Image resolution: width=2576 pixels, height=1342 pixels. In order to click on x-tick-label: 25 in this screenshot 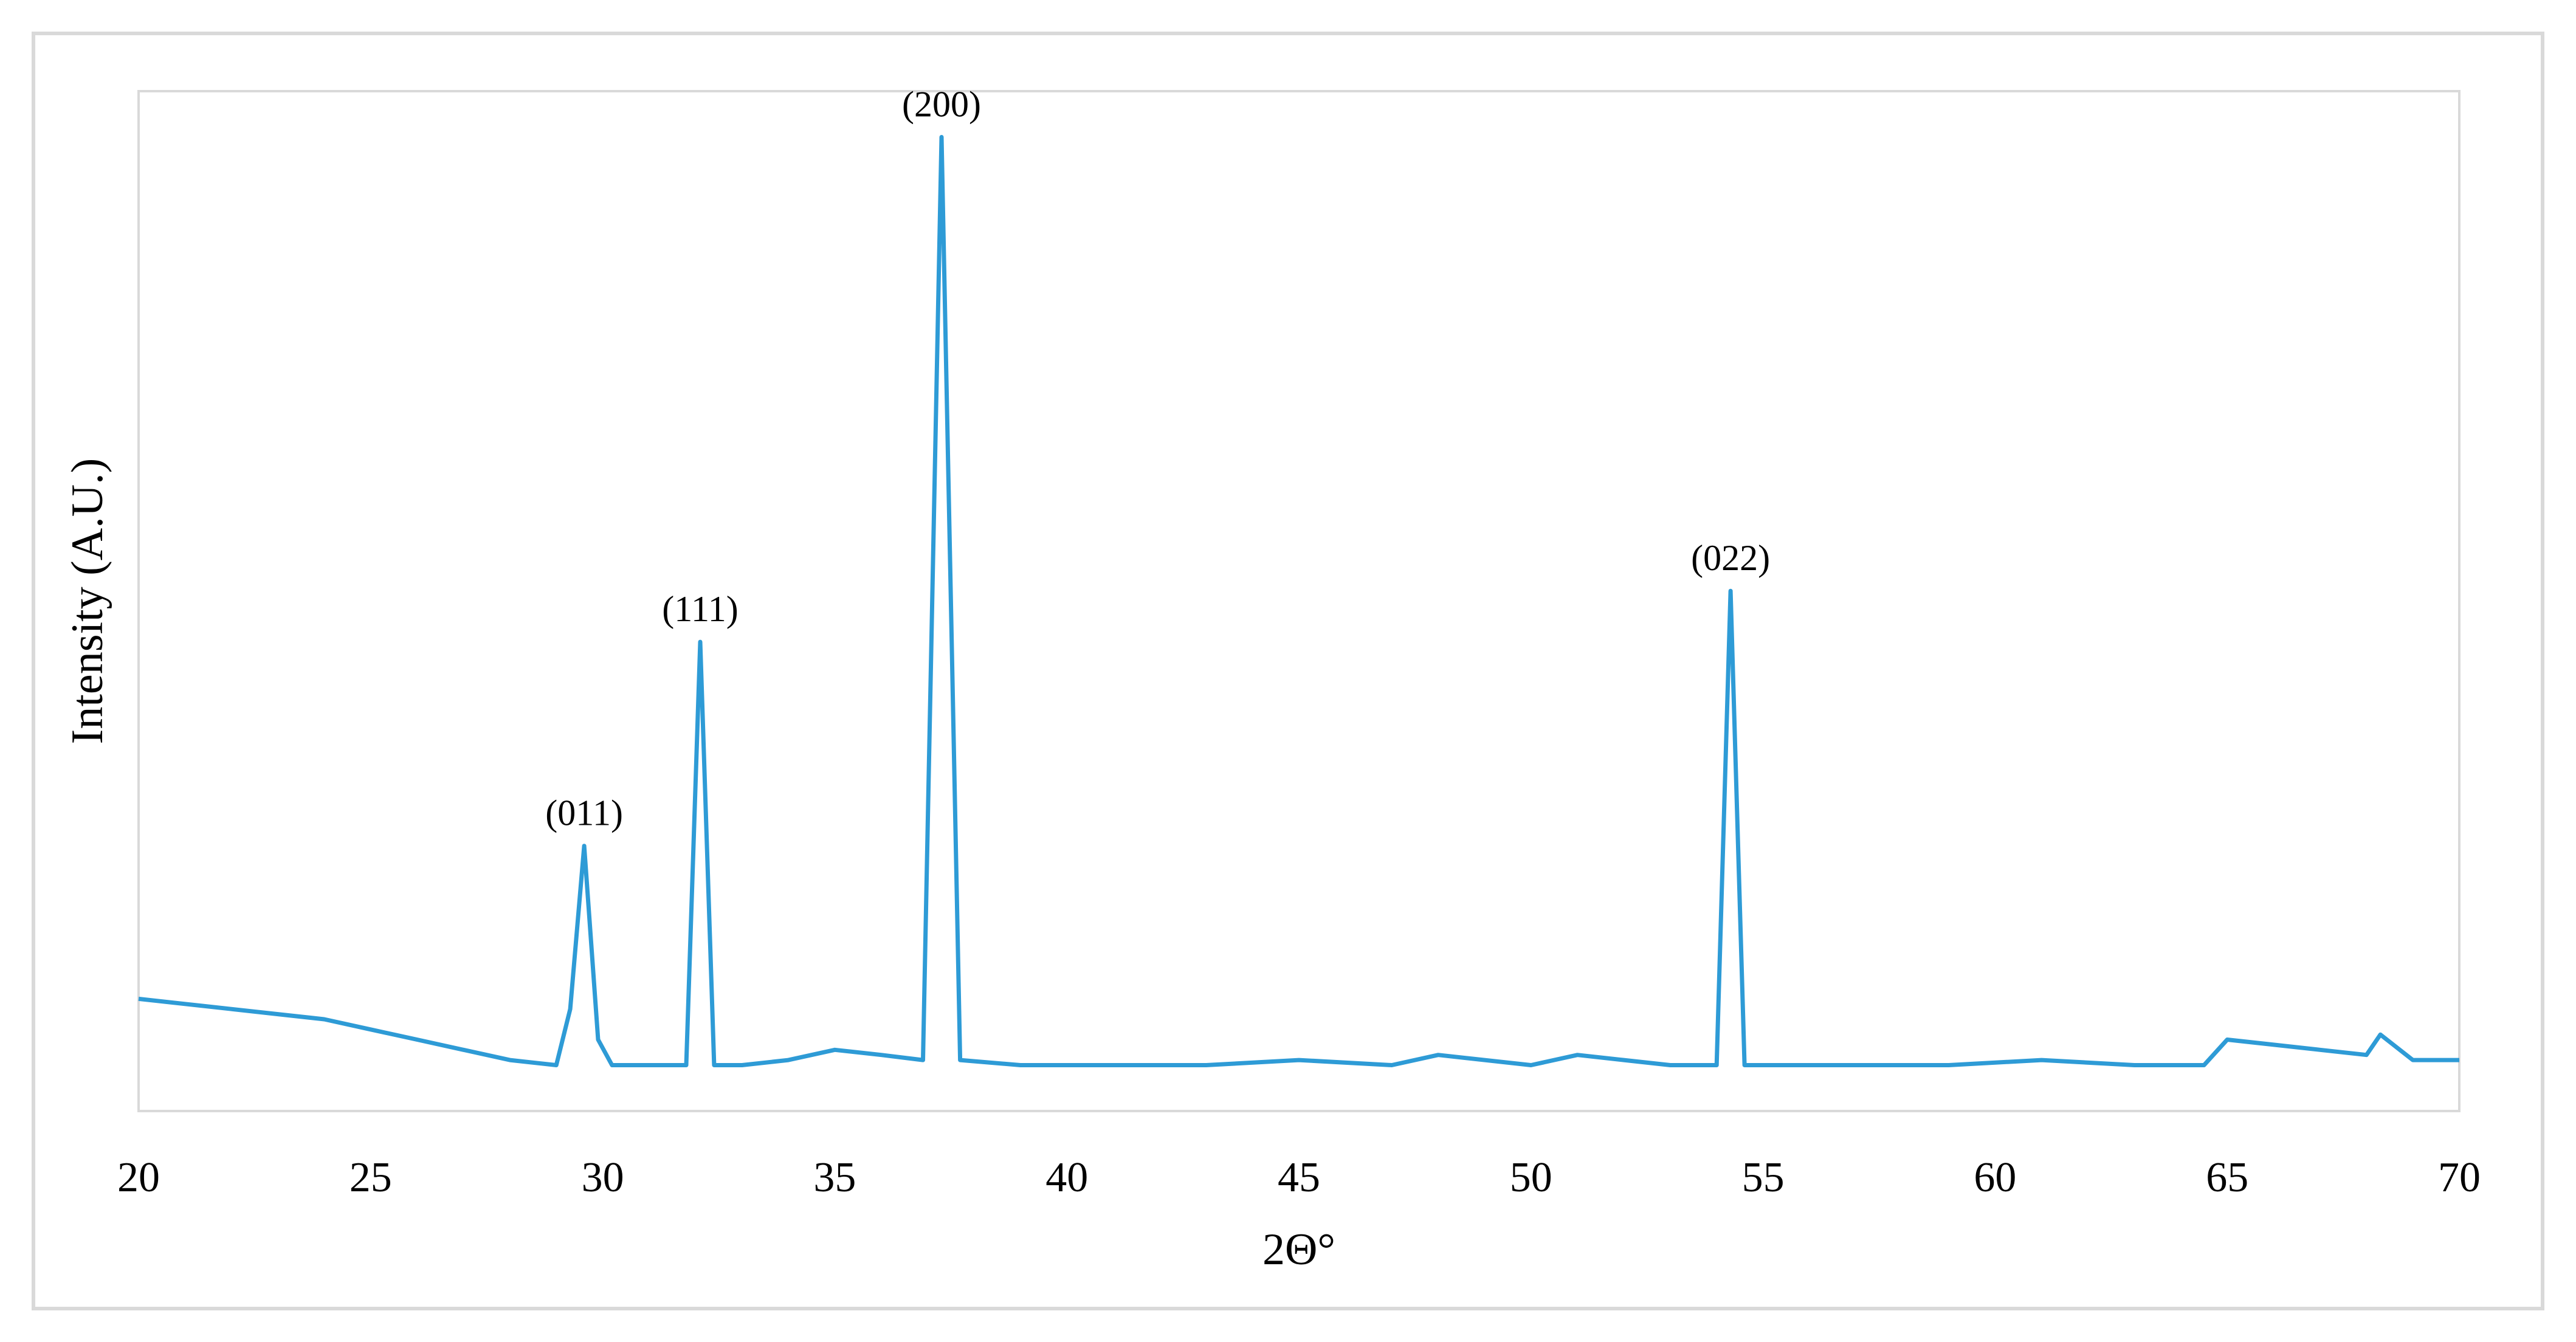, I will do `click(371, 1177)`.